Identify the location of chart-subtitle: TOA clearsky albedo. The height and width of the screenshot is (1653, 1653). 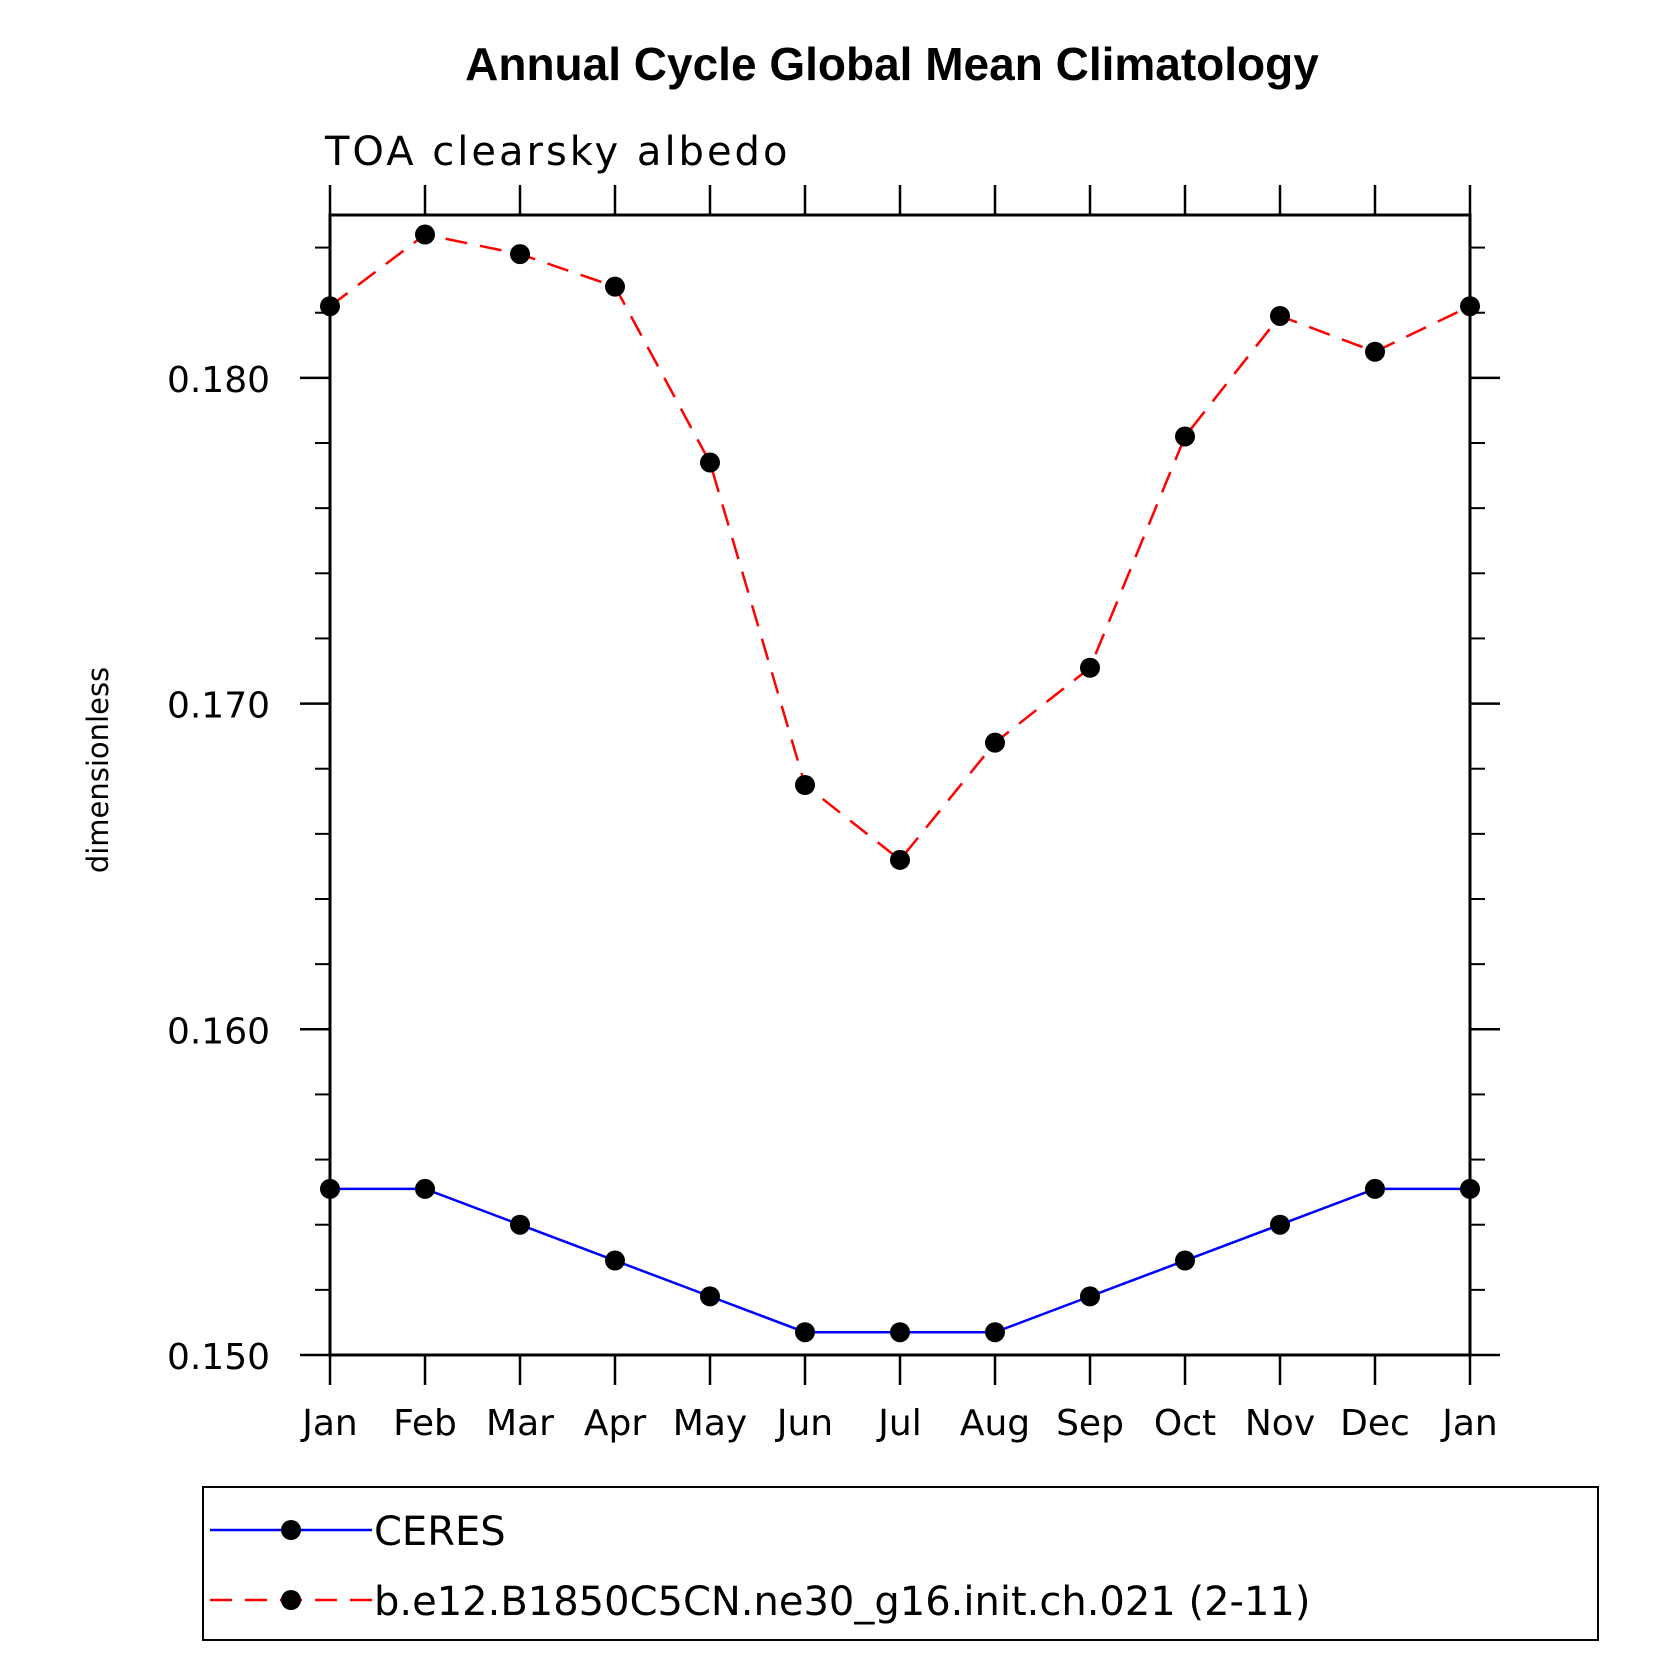
(557, 152).